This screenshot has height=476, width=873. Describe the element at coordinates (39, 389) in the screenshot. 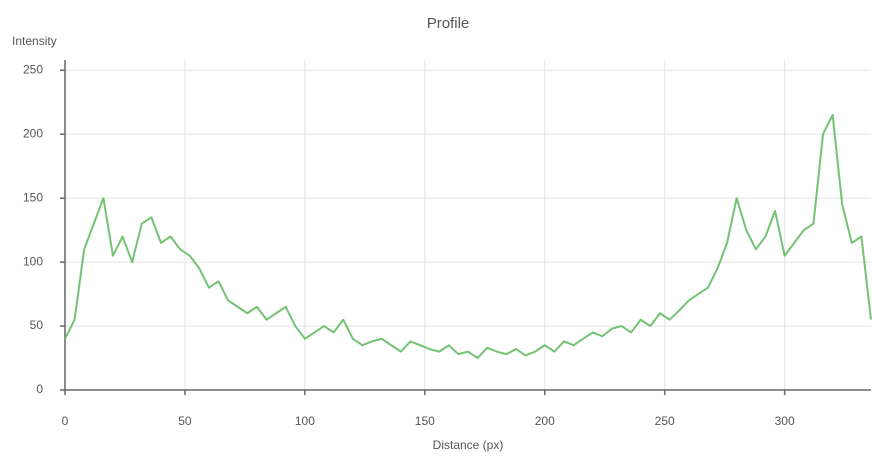

I see `y-tick-label: 0` at that location.